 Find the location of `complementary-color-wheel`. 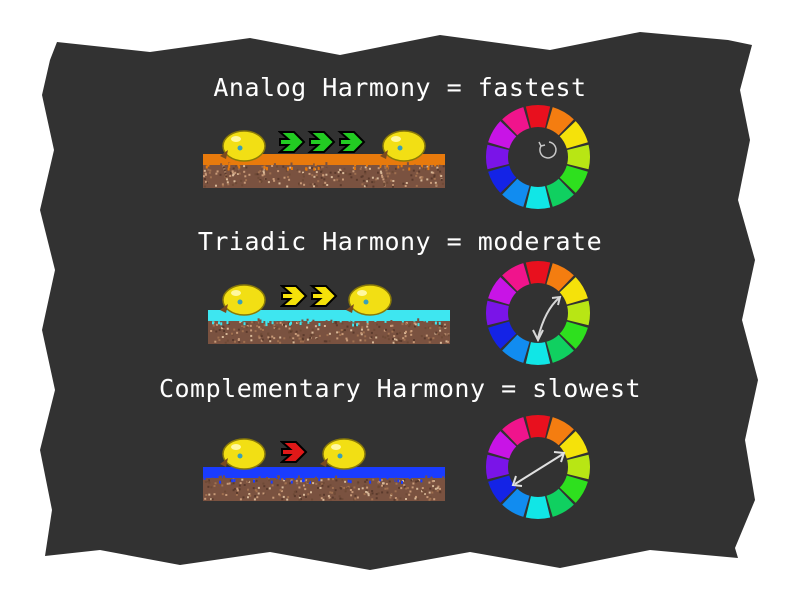

complementary-color-wheel is located at coordinates (538, 467).